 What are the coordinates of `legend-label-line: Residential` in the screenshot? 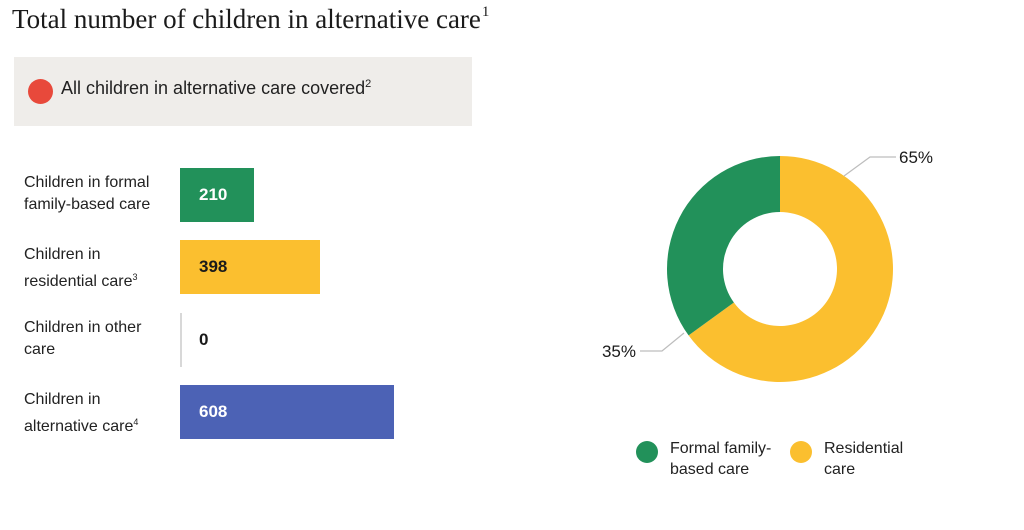 It's located at (864, 448).